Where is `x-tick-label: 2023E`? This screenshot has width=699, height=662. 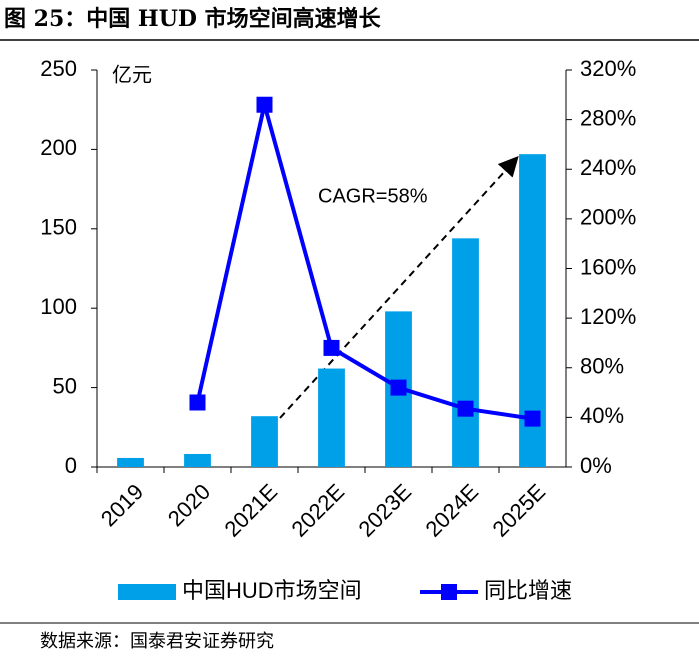 x-tick-label: 2023E is located at coordinates (384, 510).